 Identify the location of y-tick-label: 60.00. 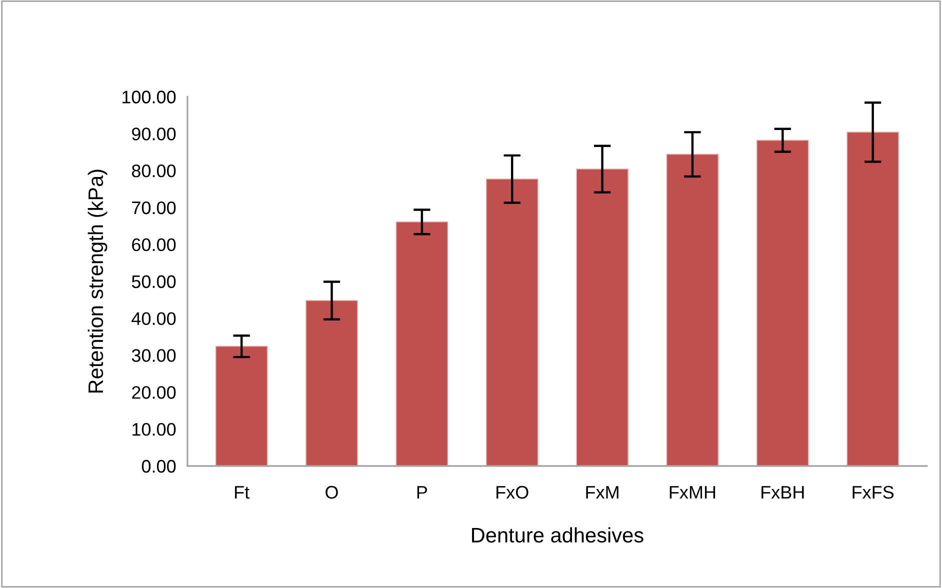
(154, 245).